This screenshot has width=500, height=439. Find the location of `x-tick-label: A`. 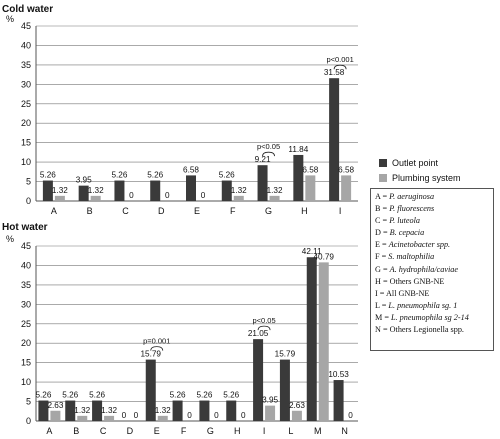

x-tick-label: A is located at coordinates (54, 211).